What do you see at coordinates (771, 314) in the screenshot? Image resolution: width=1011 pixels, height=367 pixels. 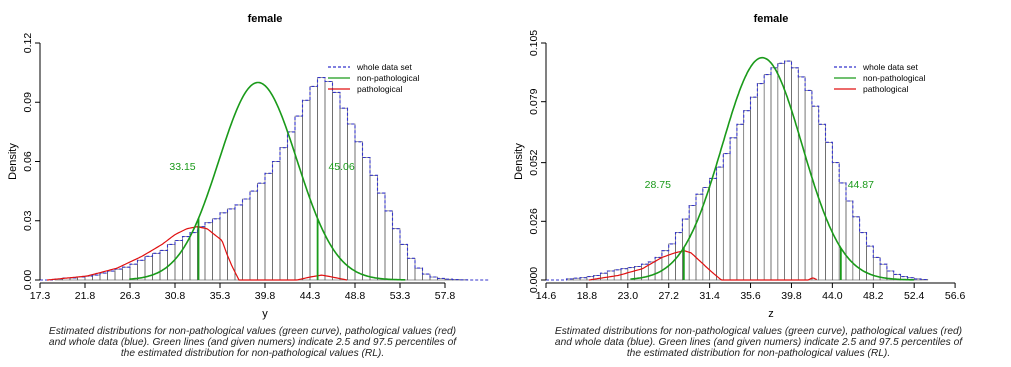 I see `x-axis-label: z` at bounding box center [771, 314].